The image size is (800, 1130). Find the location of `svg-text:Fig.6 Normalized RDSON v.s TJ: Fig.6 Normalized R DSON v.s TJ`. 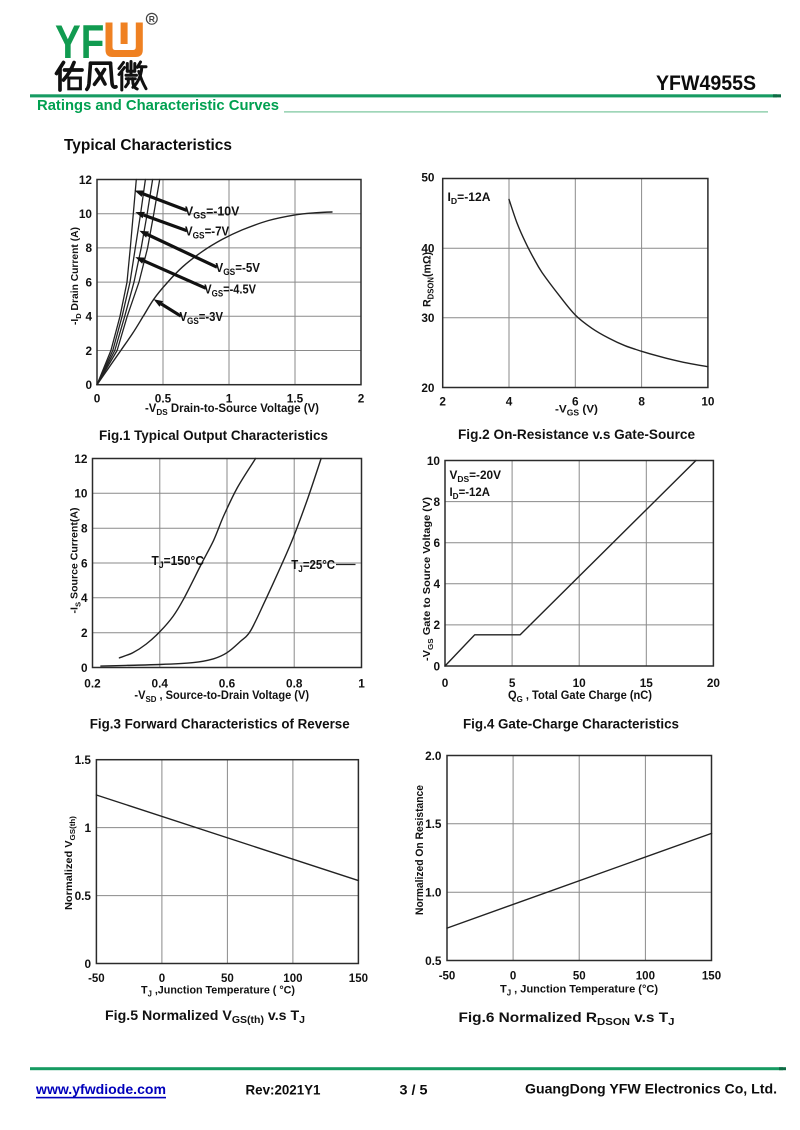

svg-text:Fig.6 Normalized RDSON v.s TJ: Fig.6 Normalized R DSON v.s TJ is located at coordinates (567, 1019).